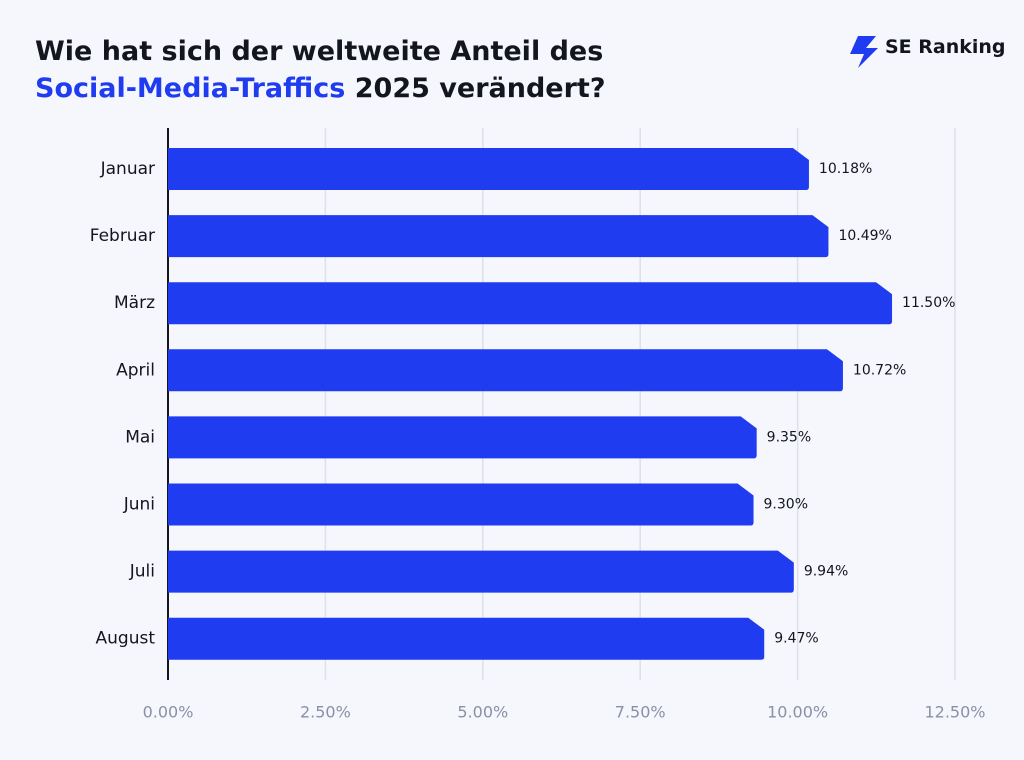 The height and width of the screenshot is (760, 1024). Describe the element at coordinates (640, 712) in the screenshot. I see `x-tick-label: 7.50%` at that location.